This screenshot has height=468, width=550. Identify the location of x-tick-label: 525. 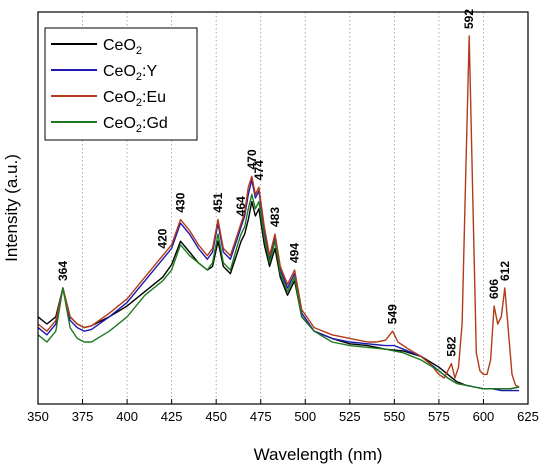
(350, 416).